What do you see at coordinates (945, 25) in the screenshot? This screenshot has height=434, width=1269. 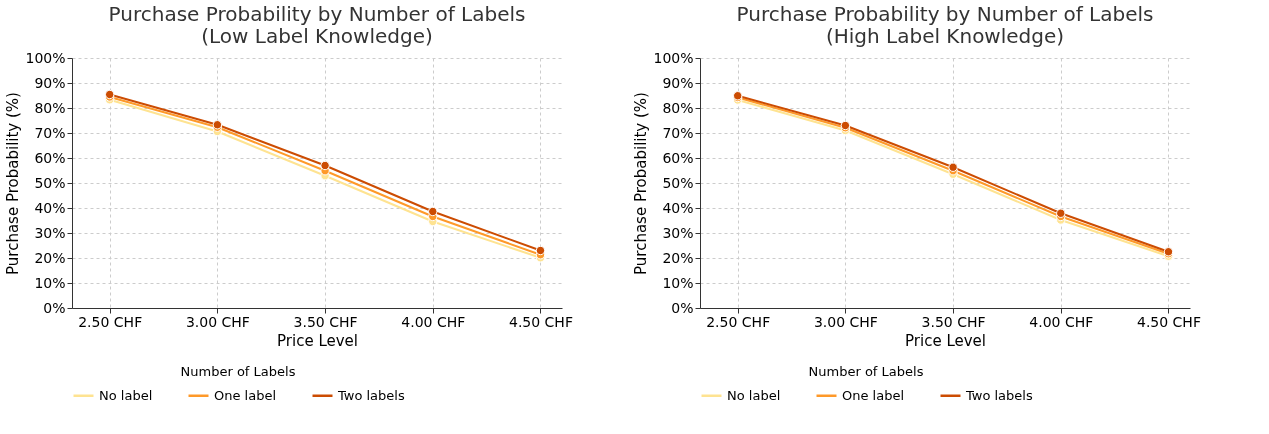 I see `chart-title: Purchase Probability by Number of Labels (High Label Knowledge)` at bounding box center [945, 25].